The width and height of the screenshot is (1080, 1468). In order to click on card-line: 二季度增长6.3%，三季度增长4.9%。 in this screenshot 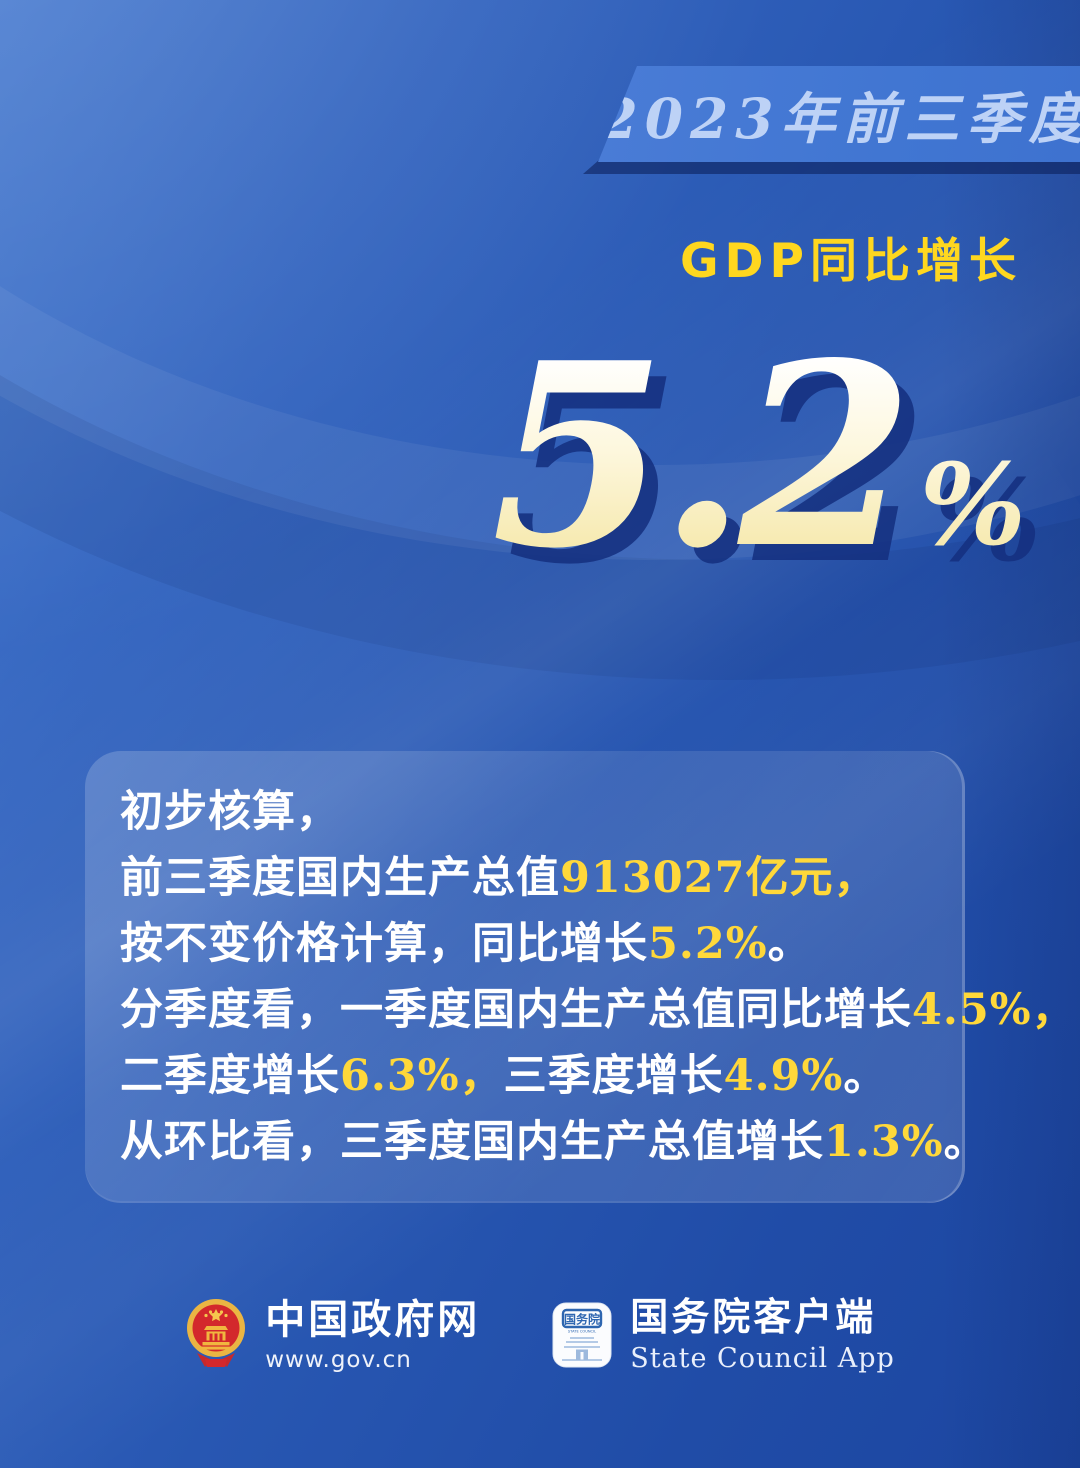, I will do `click(527, 1076)`.